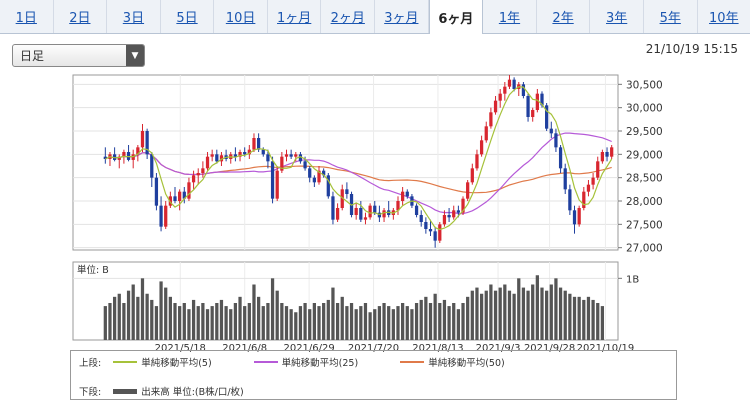  I want to click on tab-11: 3年, so click(617, 16).